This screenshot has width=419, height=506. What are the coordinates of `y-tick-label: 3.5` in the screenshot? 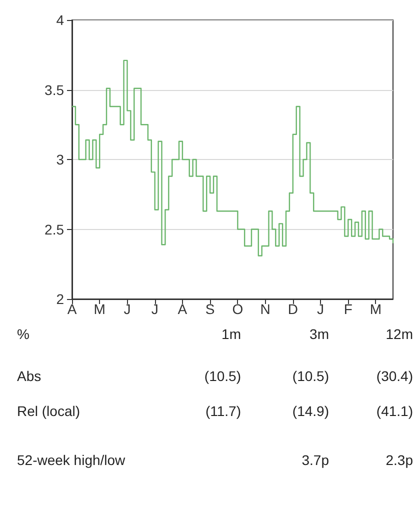 It's located at (54, 90).